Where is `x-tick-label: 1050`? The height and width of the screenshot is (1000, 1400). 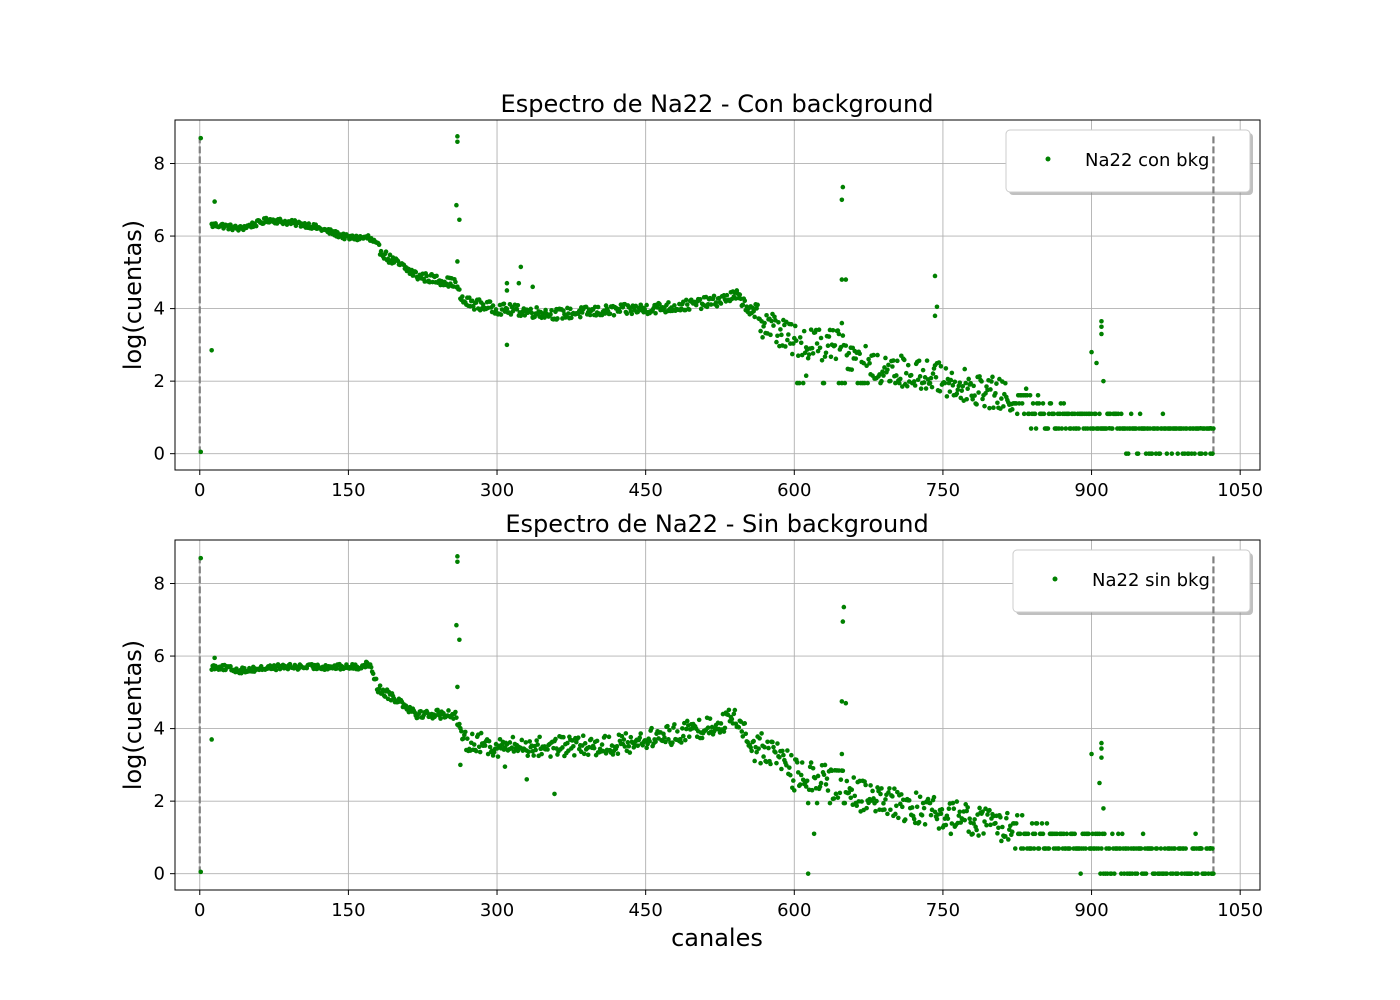
x-tick-label: 1050 is located at coordinates (1240, 490).